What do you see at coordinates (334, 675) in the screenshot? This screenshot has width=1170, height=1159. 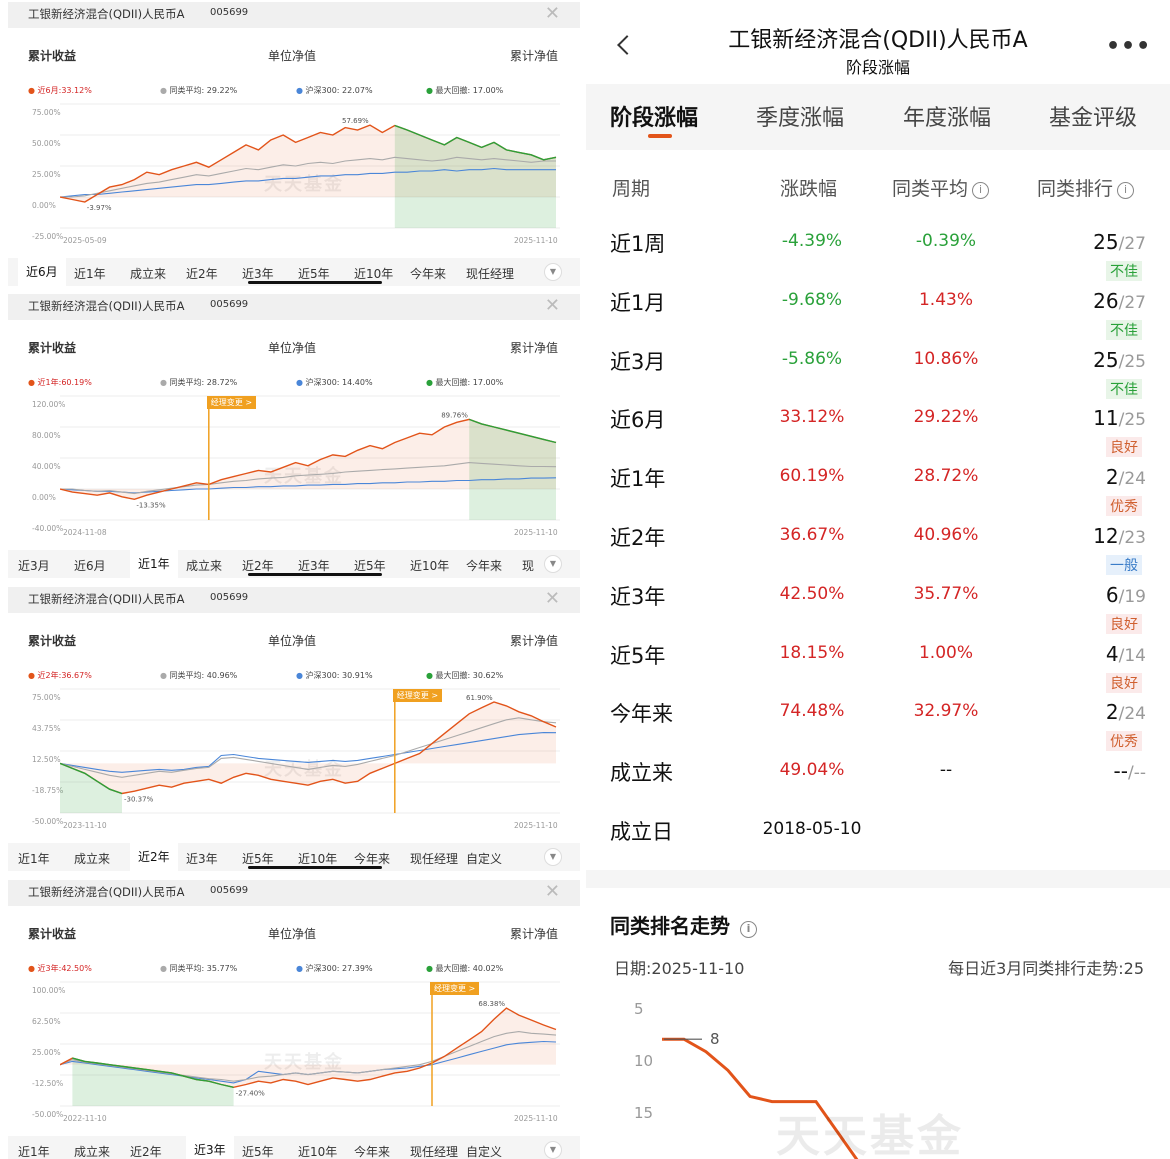 I see `legend-index: ● 沪深300: 30.91%` at bounding box center [334, 675].